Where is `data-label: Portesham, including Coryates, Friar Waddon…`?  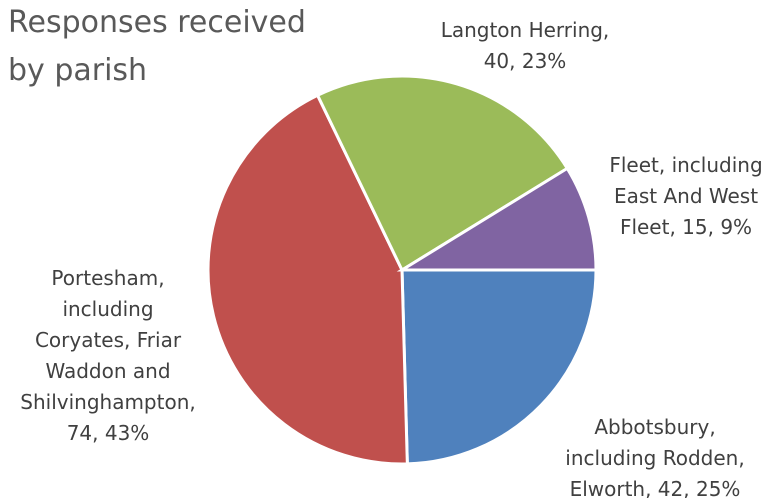
data-label: Portesham, including Coryates, Friar Waddon… is located at coordinates (107, 355).